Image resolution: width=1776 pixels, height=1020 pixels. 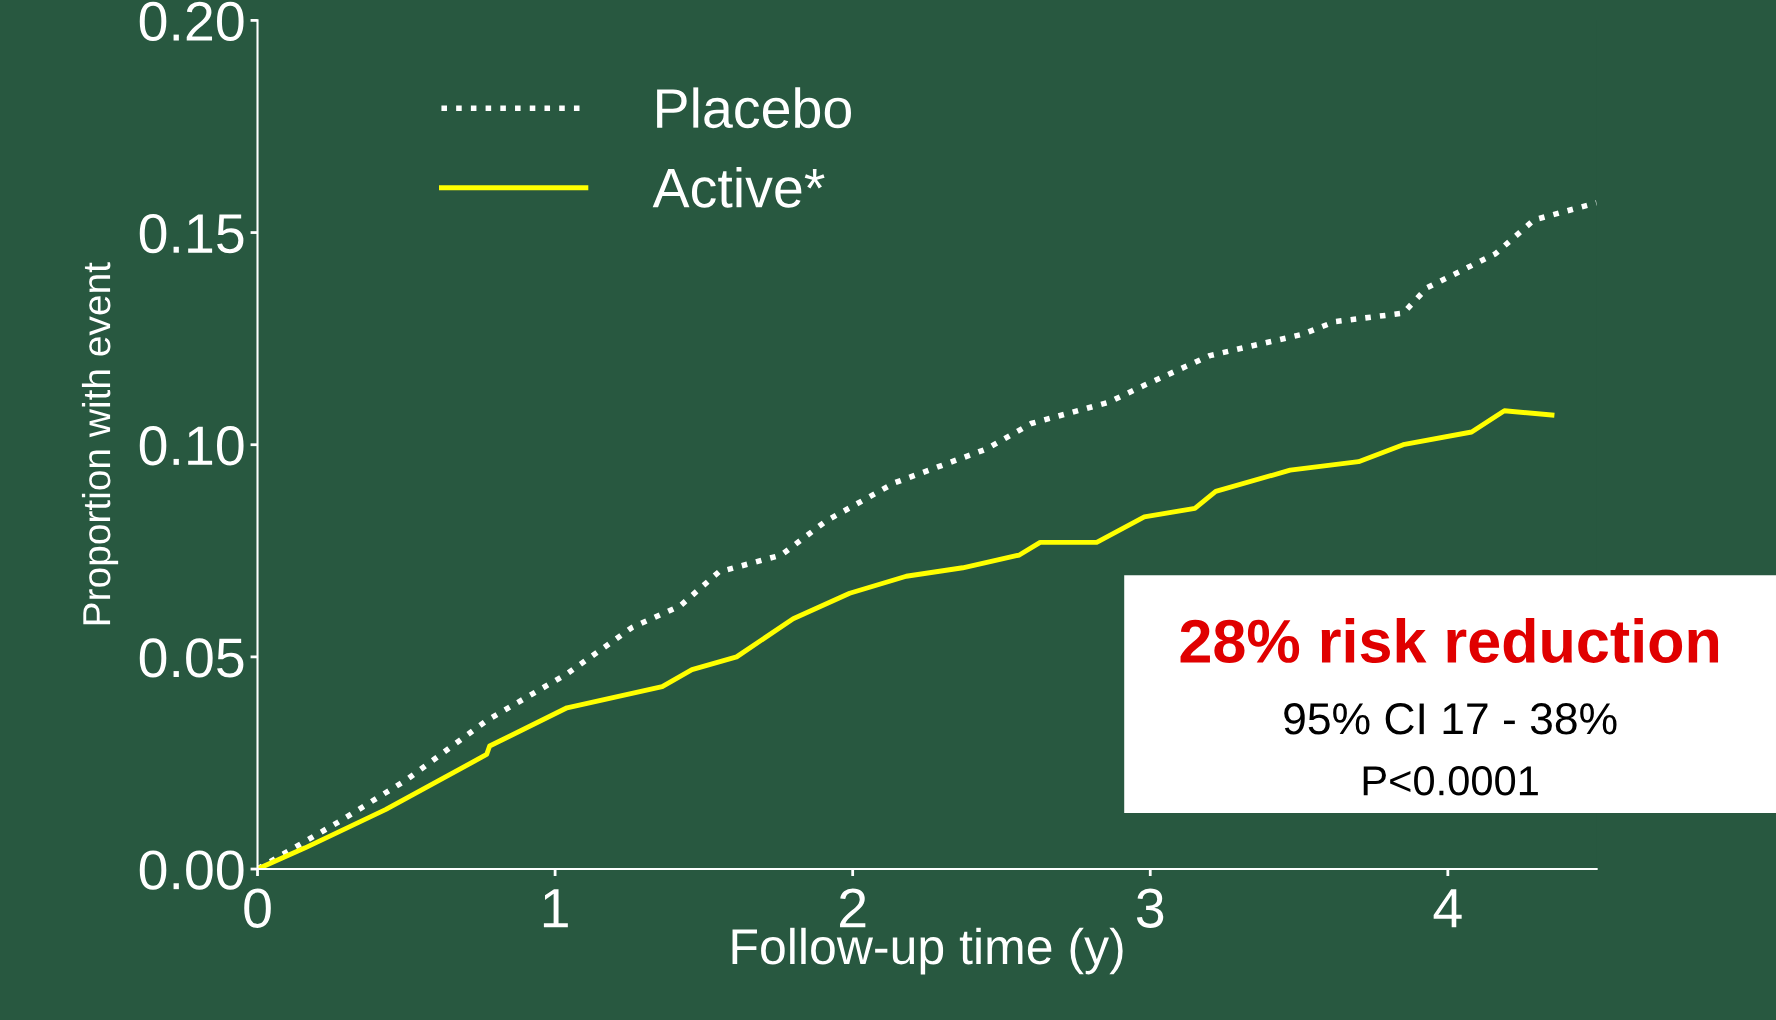 What do you see at coordinates (191, 233) in the screenshot?
I see `y-tick-label: 0.15` at bounding box center [191, 233].